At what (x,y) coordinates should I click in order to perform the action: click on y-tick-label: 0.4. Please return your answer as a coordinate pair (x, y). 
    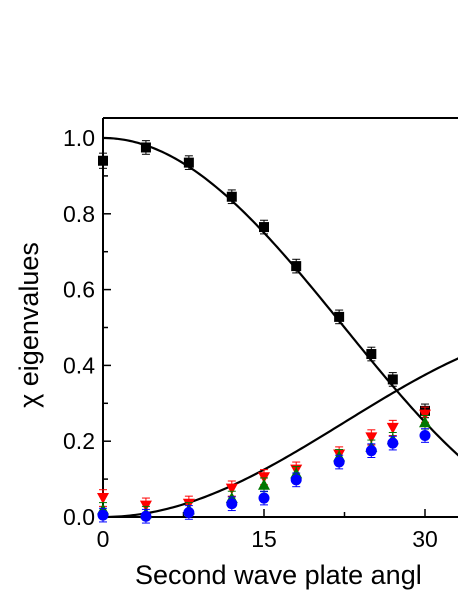
    Looking at the image, I should click on (79, 365).